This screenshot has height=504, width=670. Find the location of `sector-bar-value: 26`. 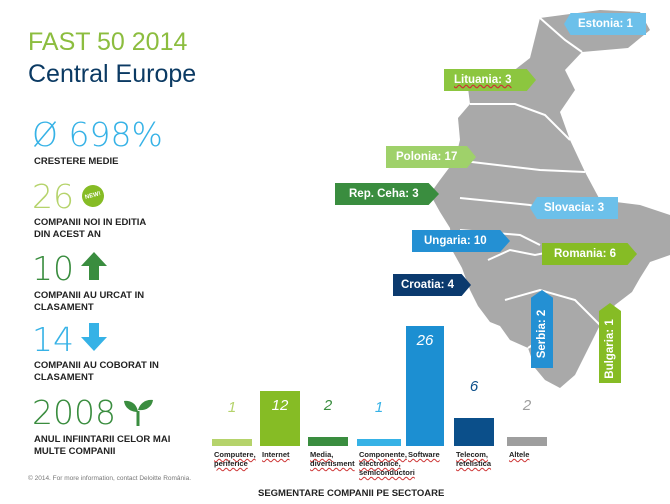

sector-bar-value: 26 is located at coordinates (425, 341).